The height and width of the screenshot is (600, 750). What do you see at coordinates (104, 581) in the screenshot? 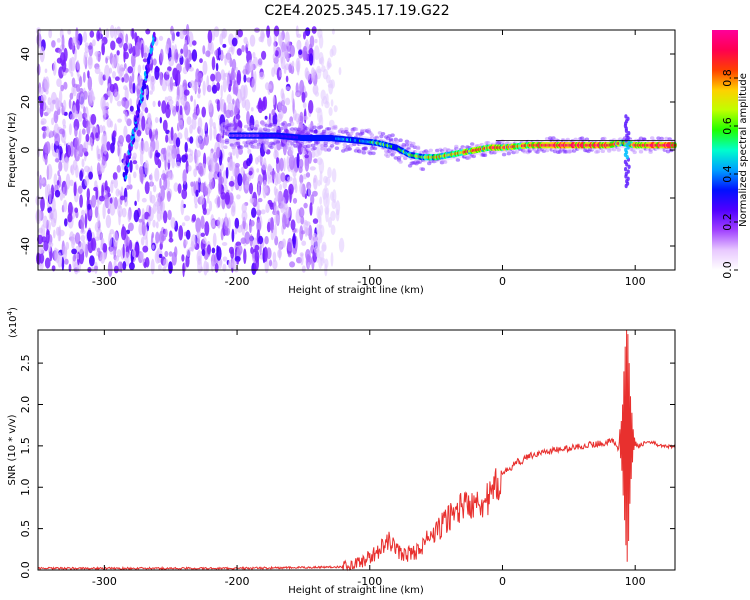
I see `snr-x-tick-label: -300` at bounding box center [104, 581].